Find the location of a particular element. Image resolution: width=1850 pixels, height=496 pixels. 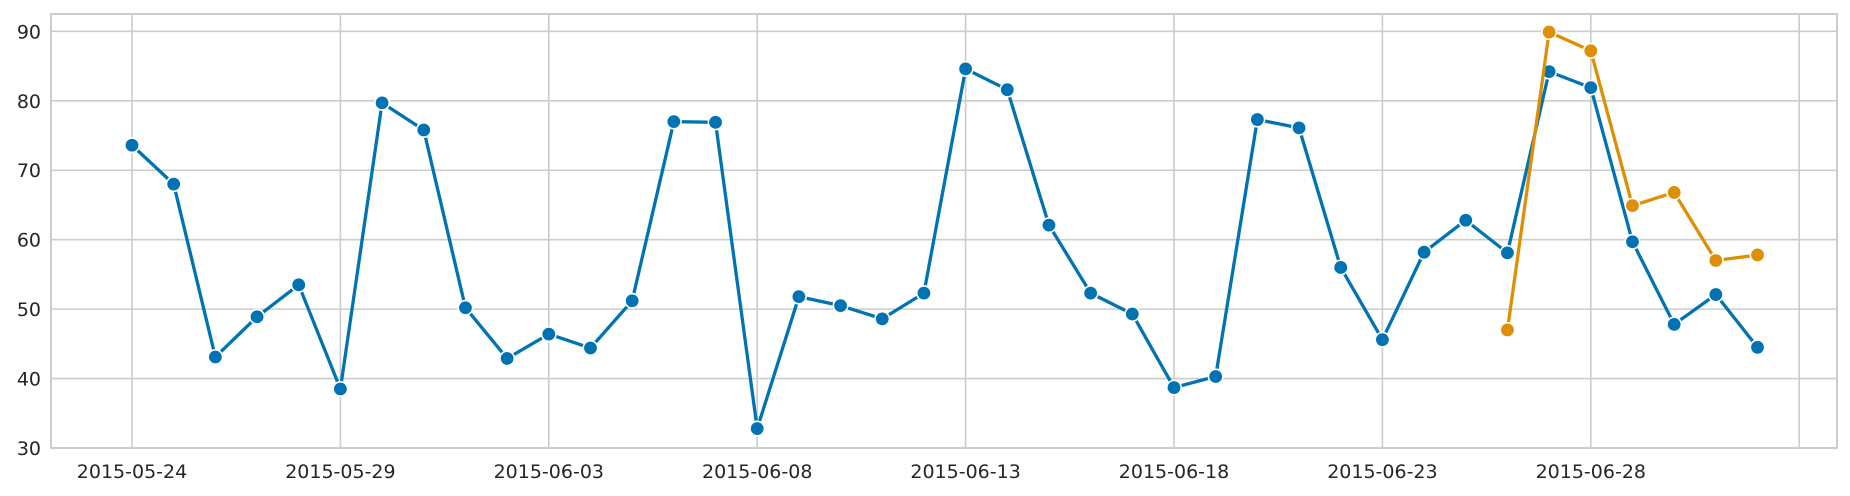

y-tick-label: 70 is located at coordinates (29, 171).